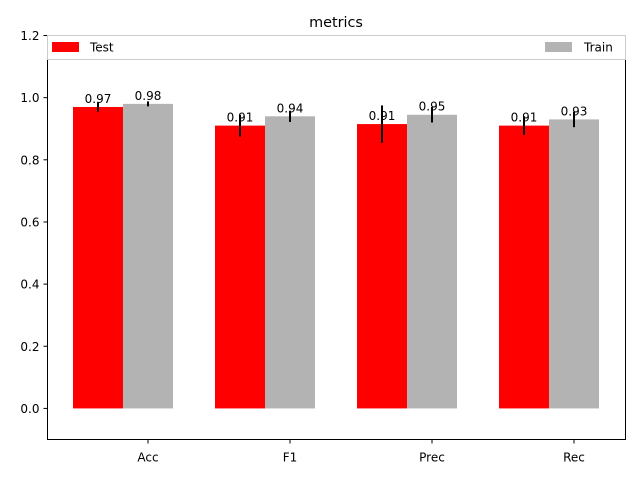 The image size is (640, 480). I want to click on value-label-test-f1: 0.91, so click(240, 118).